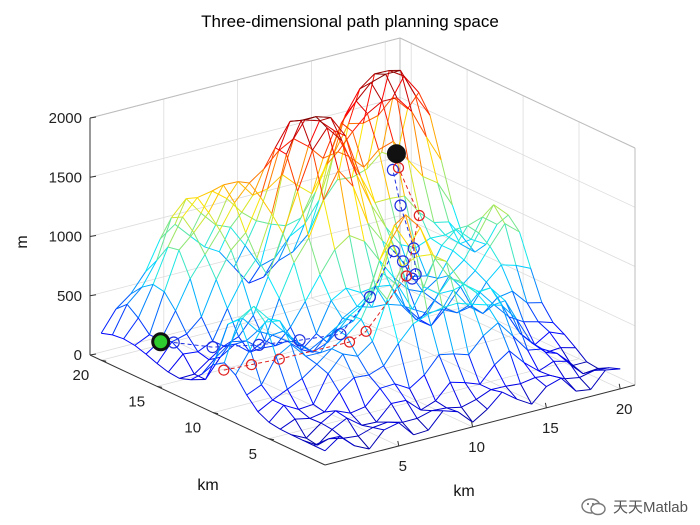 The image size is (700, 525). Describe the element at coordinates (65, 118) in the screenshot. I see `z-tick-label: 2000` at that location.